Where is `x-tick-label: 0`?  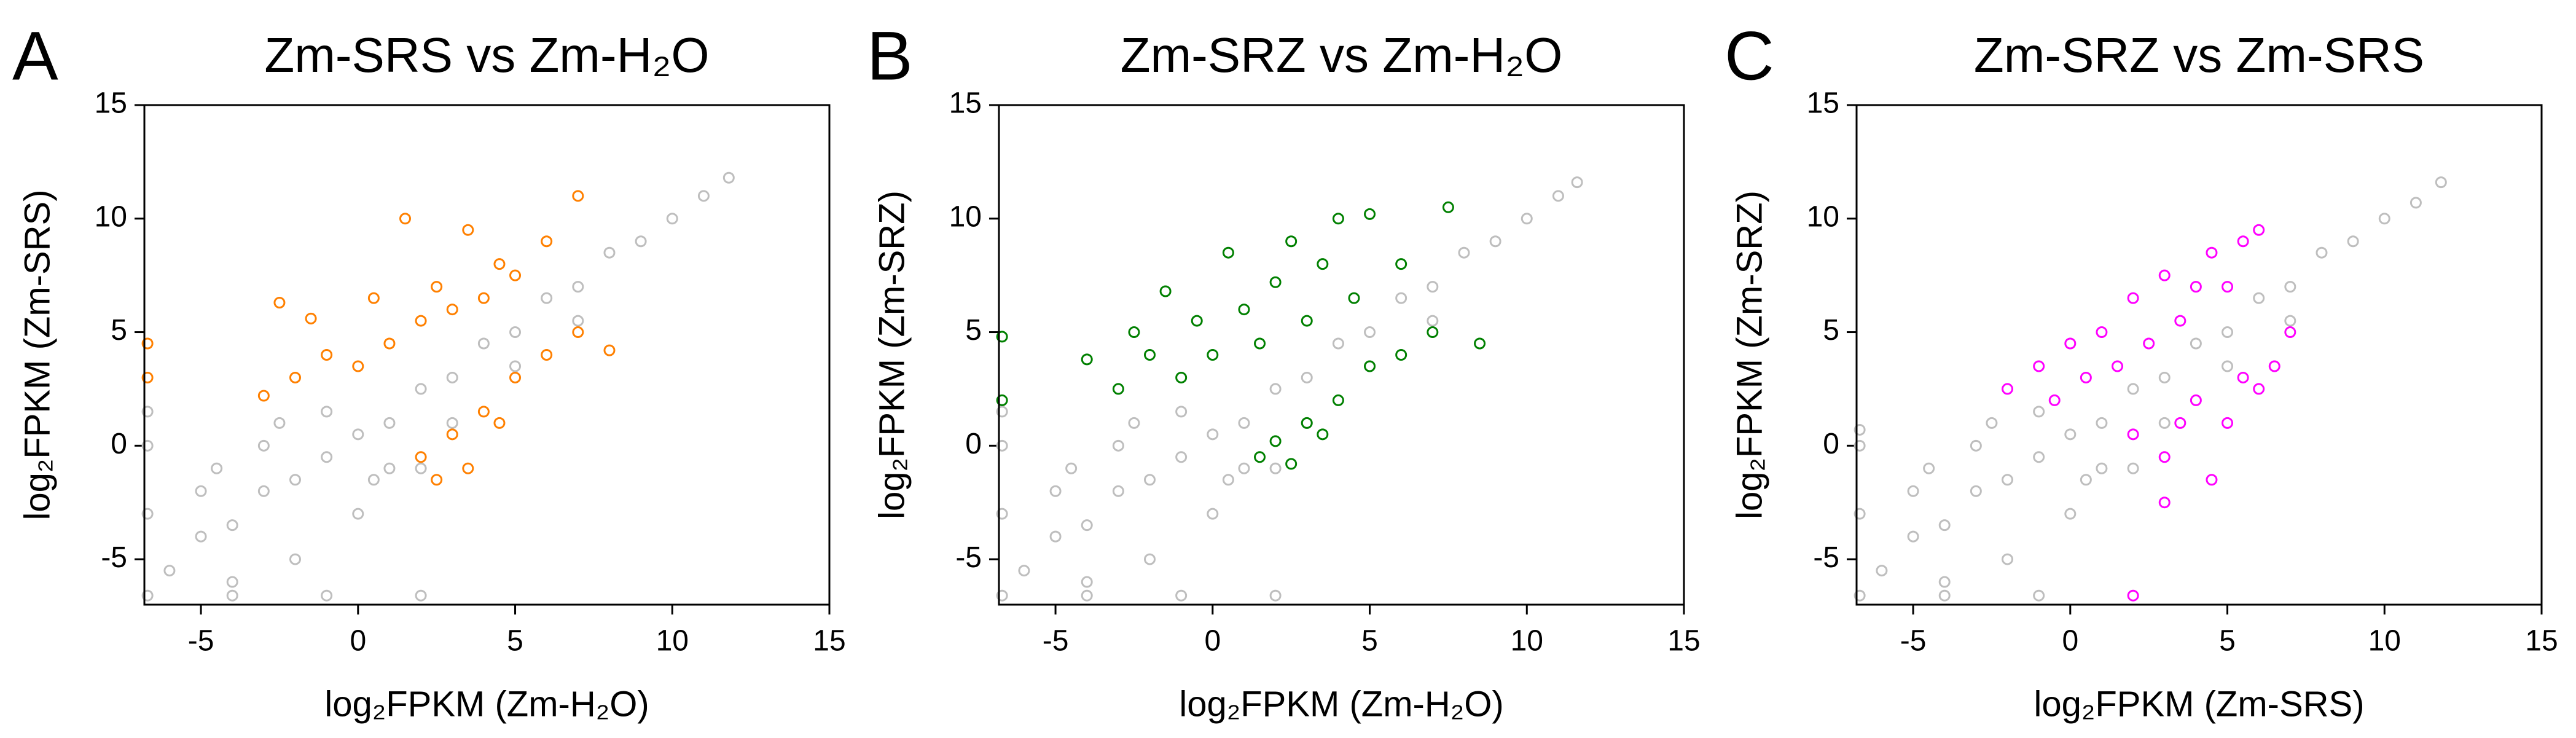 x-tick-label: 0 is located at coordinates (1212, 641).